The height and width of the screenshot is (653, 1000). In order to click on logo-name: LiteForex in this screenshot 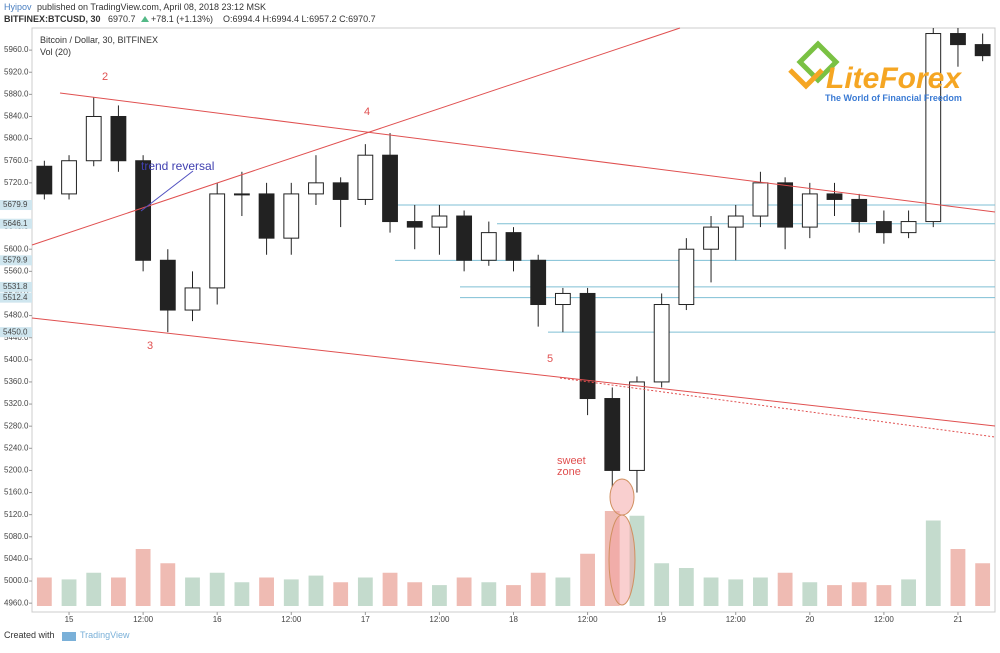, I will do `click(894, 78)`.